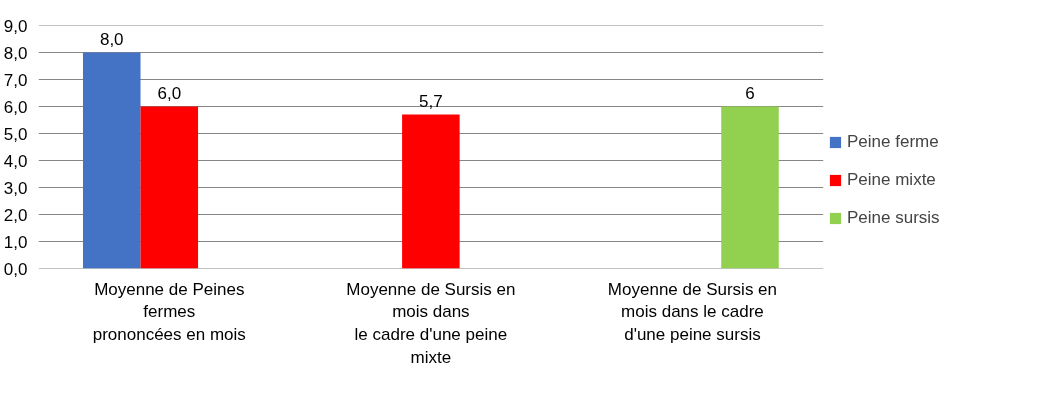 This screenshot has width=1049, height=407. Describe the element at coordinates (15, 26) in the screenshot. I see `y-tick-label: 9,0` at that location.